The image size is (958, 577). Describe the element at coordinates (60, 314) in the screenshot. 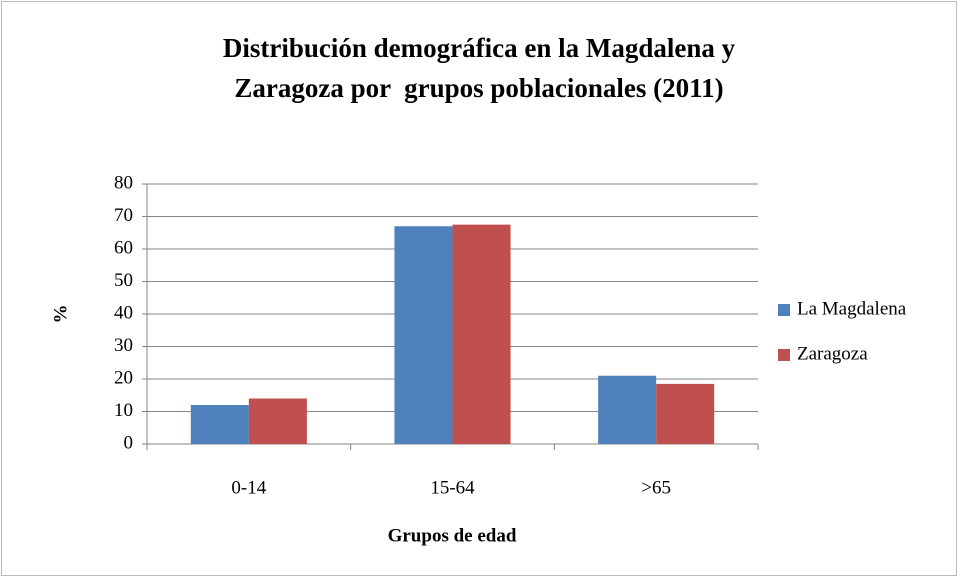

I see `y-axis-label: %` at that location.